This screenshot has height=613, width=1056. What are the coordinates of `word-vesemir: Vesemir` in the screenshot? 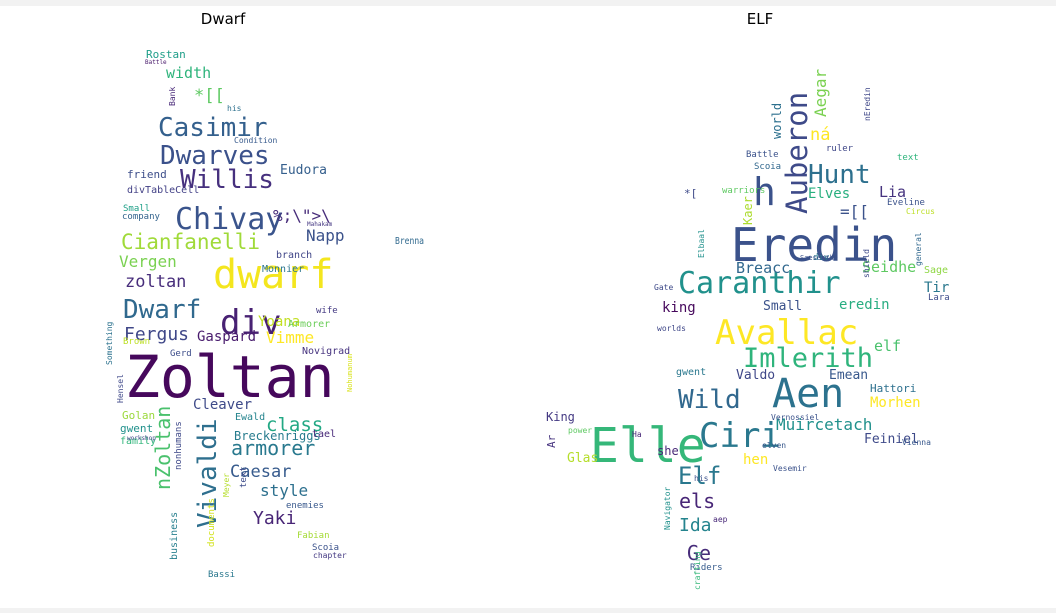 It's located at (790, 468).